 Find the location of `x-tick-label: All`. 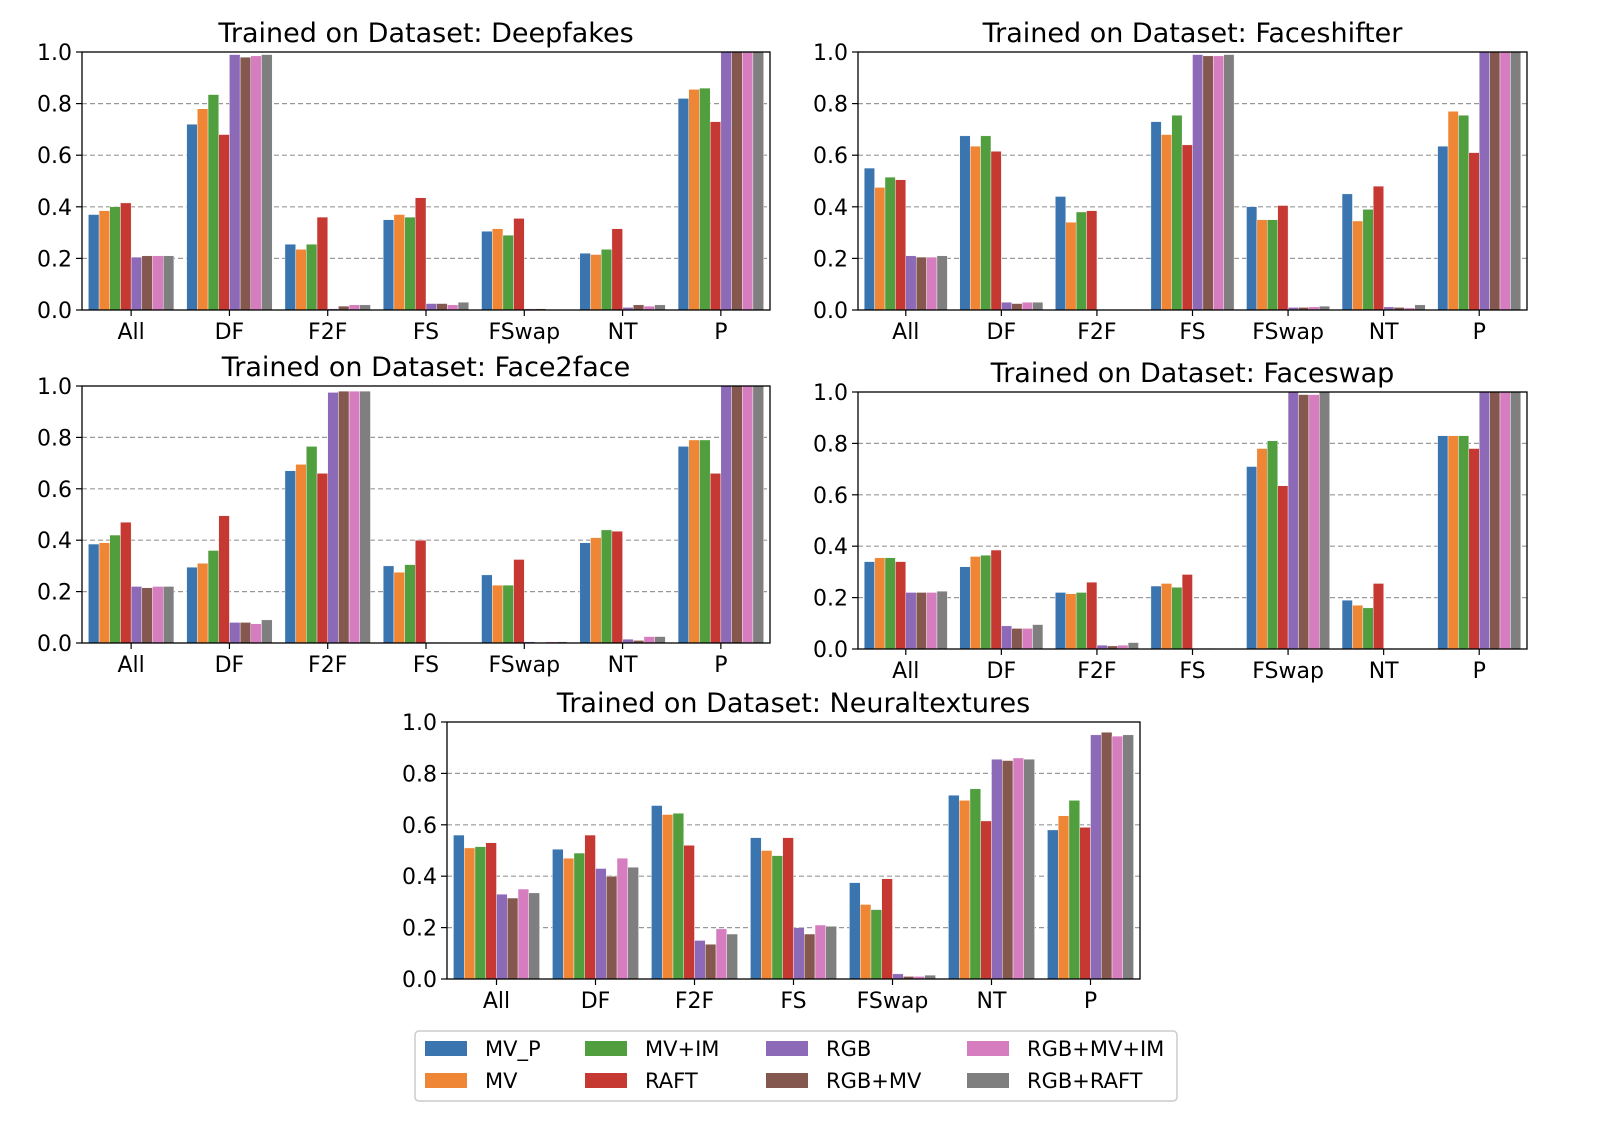

x-tick-label: All is located at coordinates (496, 1001).